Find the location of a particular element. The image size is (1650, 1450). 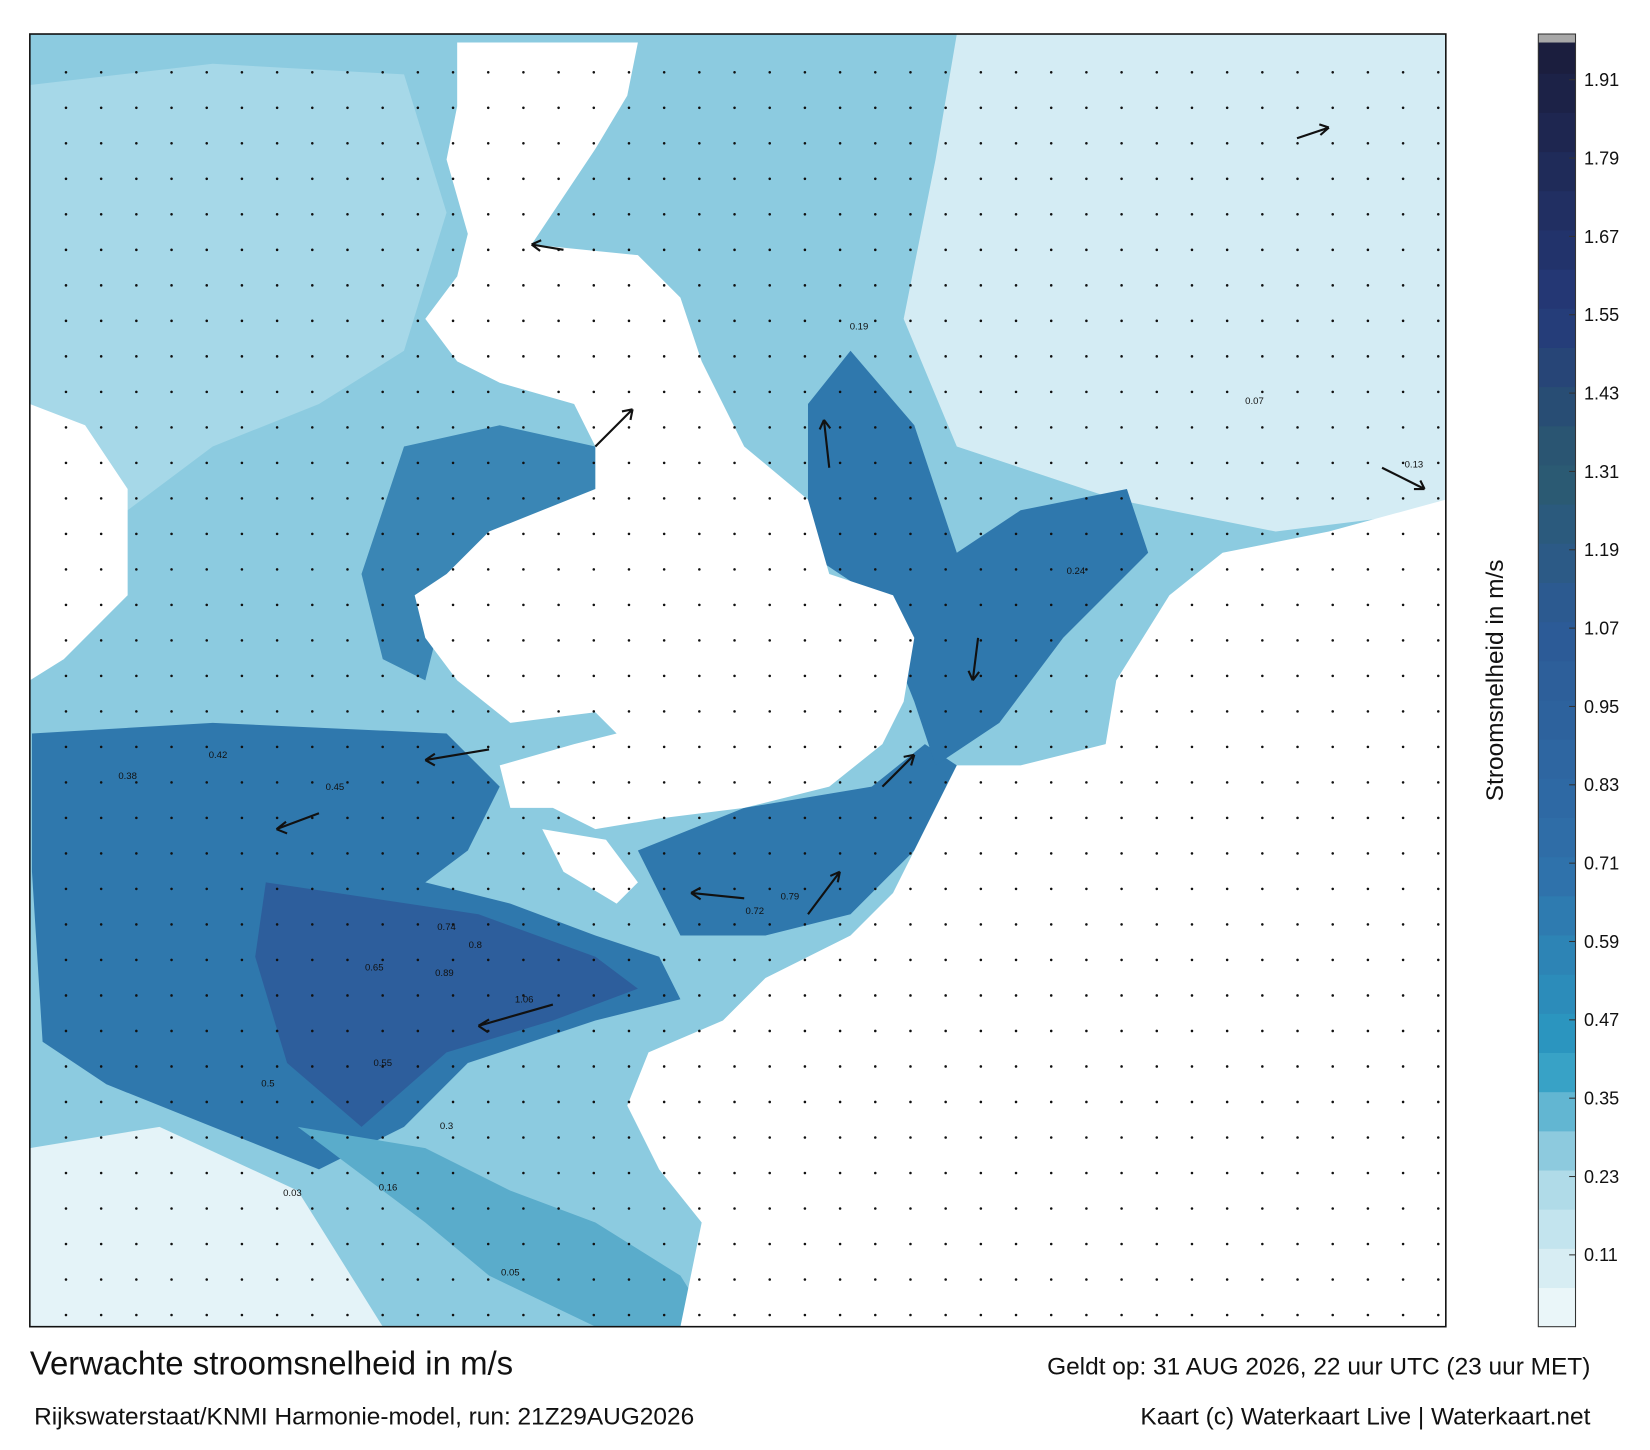

speed-label: 0.16 is located at coordinates (388, 1188).